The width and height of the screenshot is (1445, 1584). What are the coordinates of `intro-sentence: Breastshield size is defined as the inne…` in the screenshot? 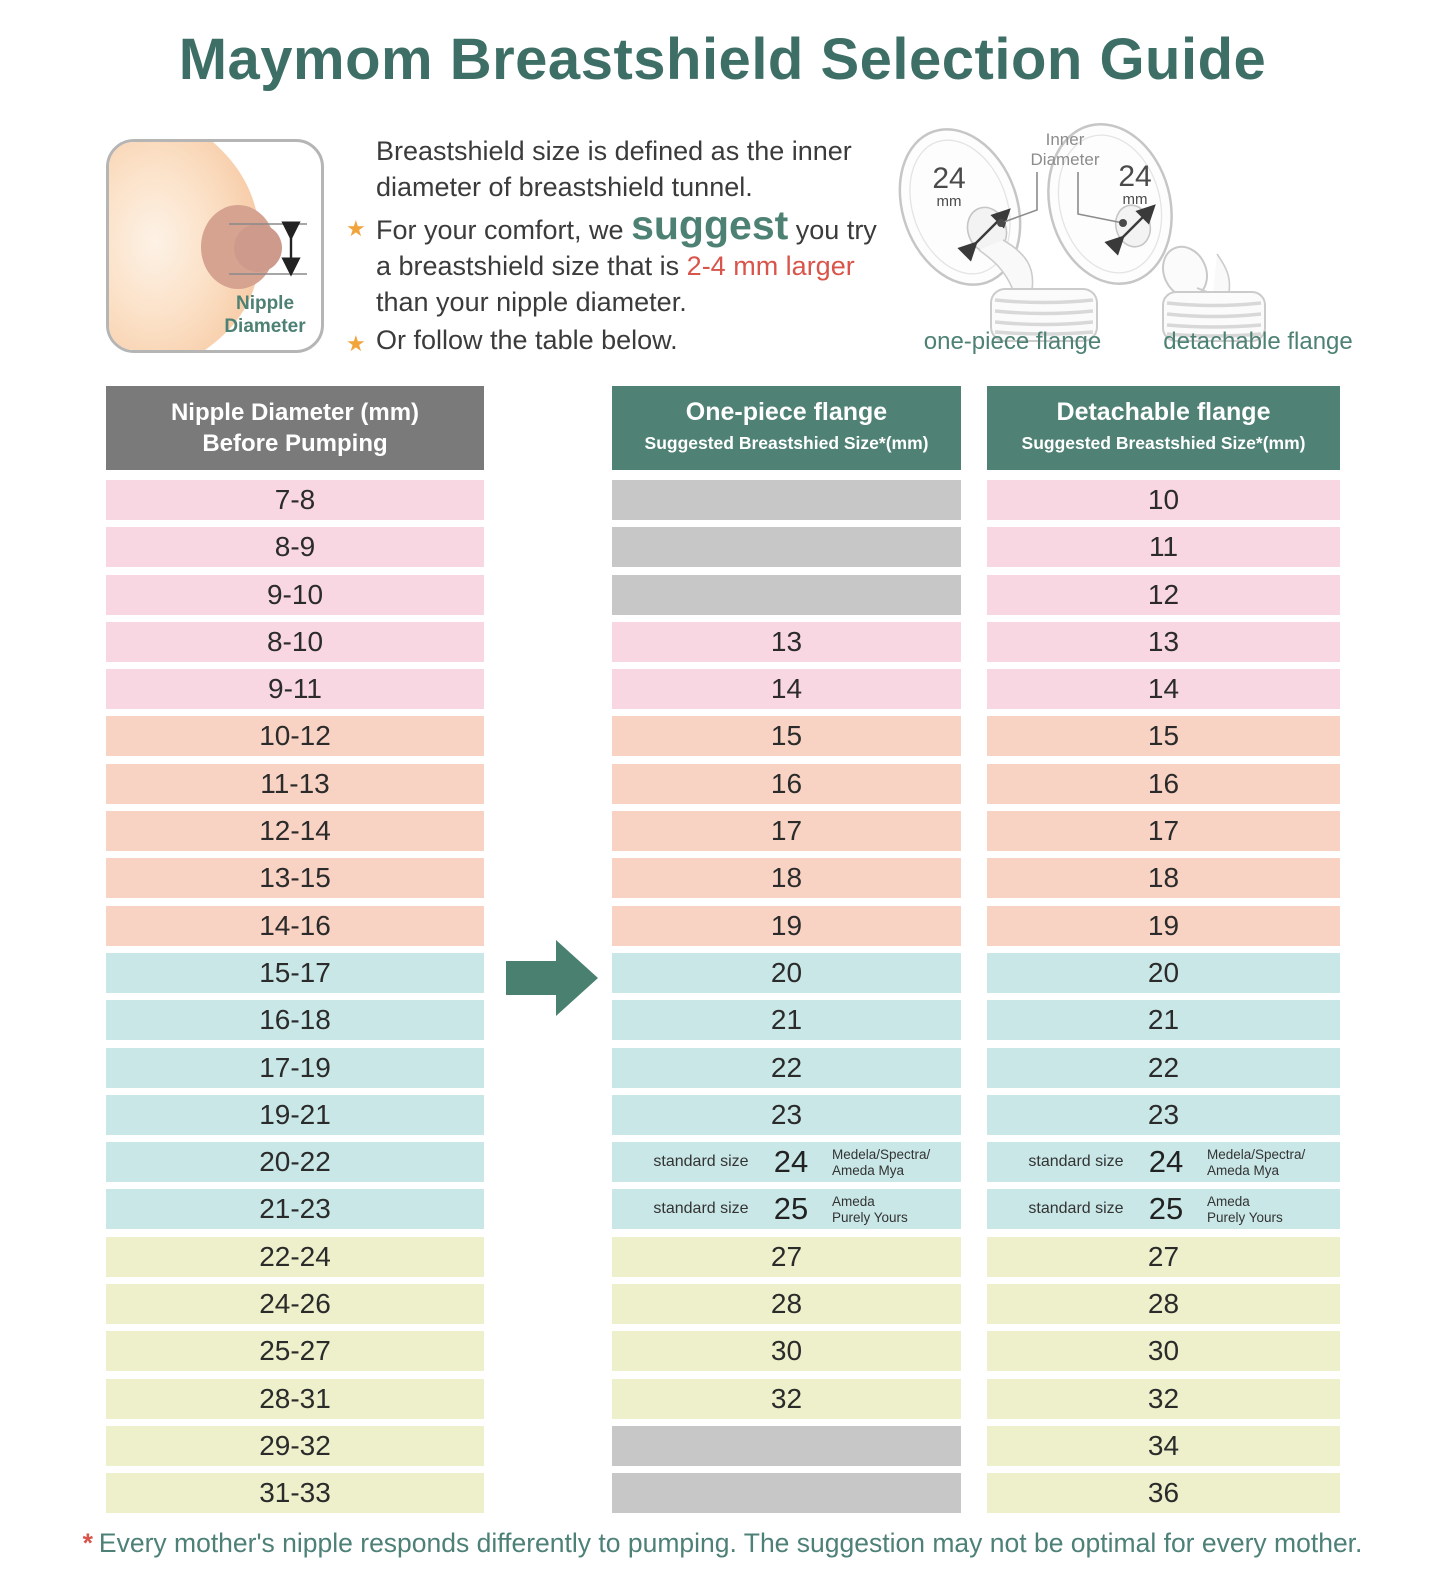 It's located at (618, 169).